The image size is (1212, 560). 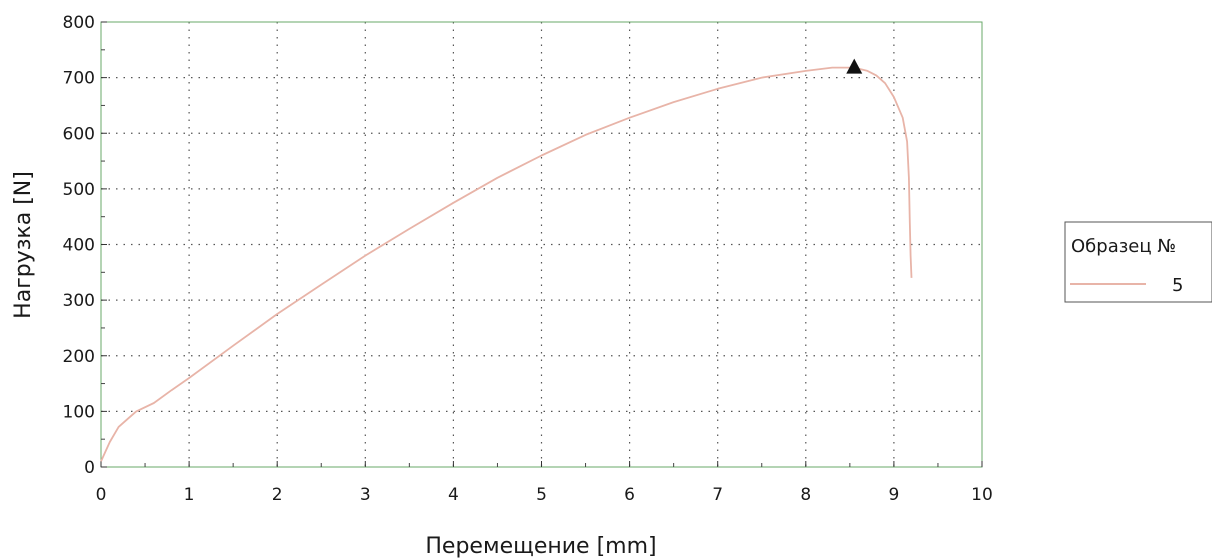 I want to click on y-tick-label: 300, so click(x=79, y=301).